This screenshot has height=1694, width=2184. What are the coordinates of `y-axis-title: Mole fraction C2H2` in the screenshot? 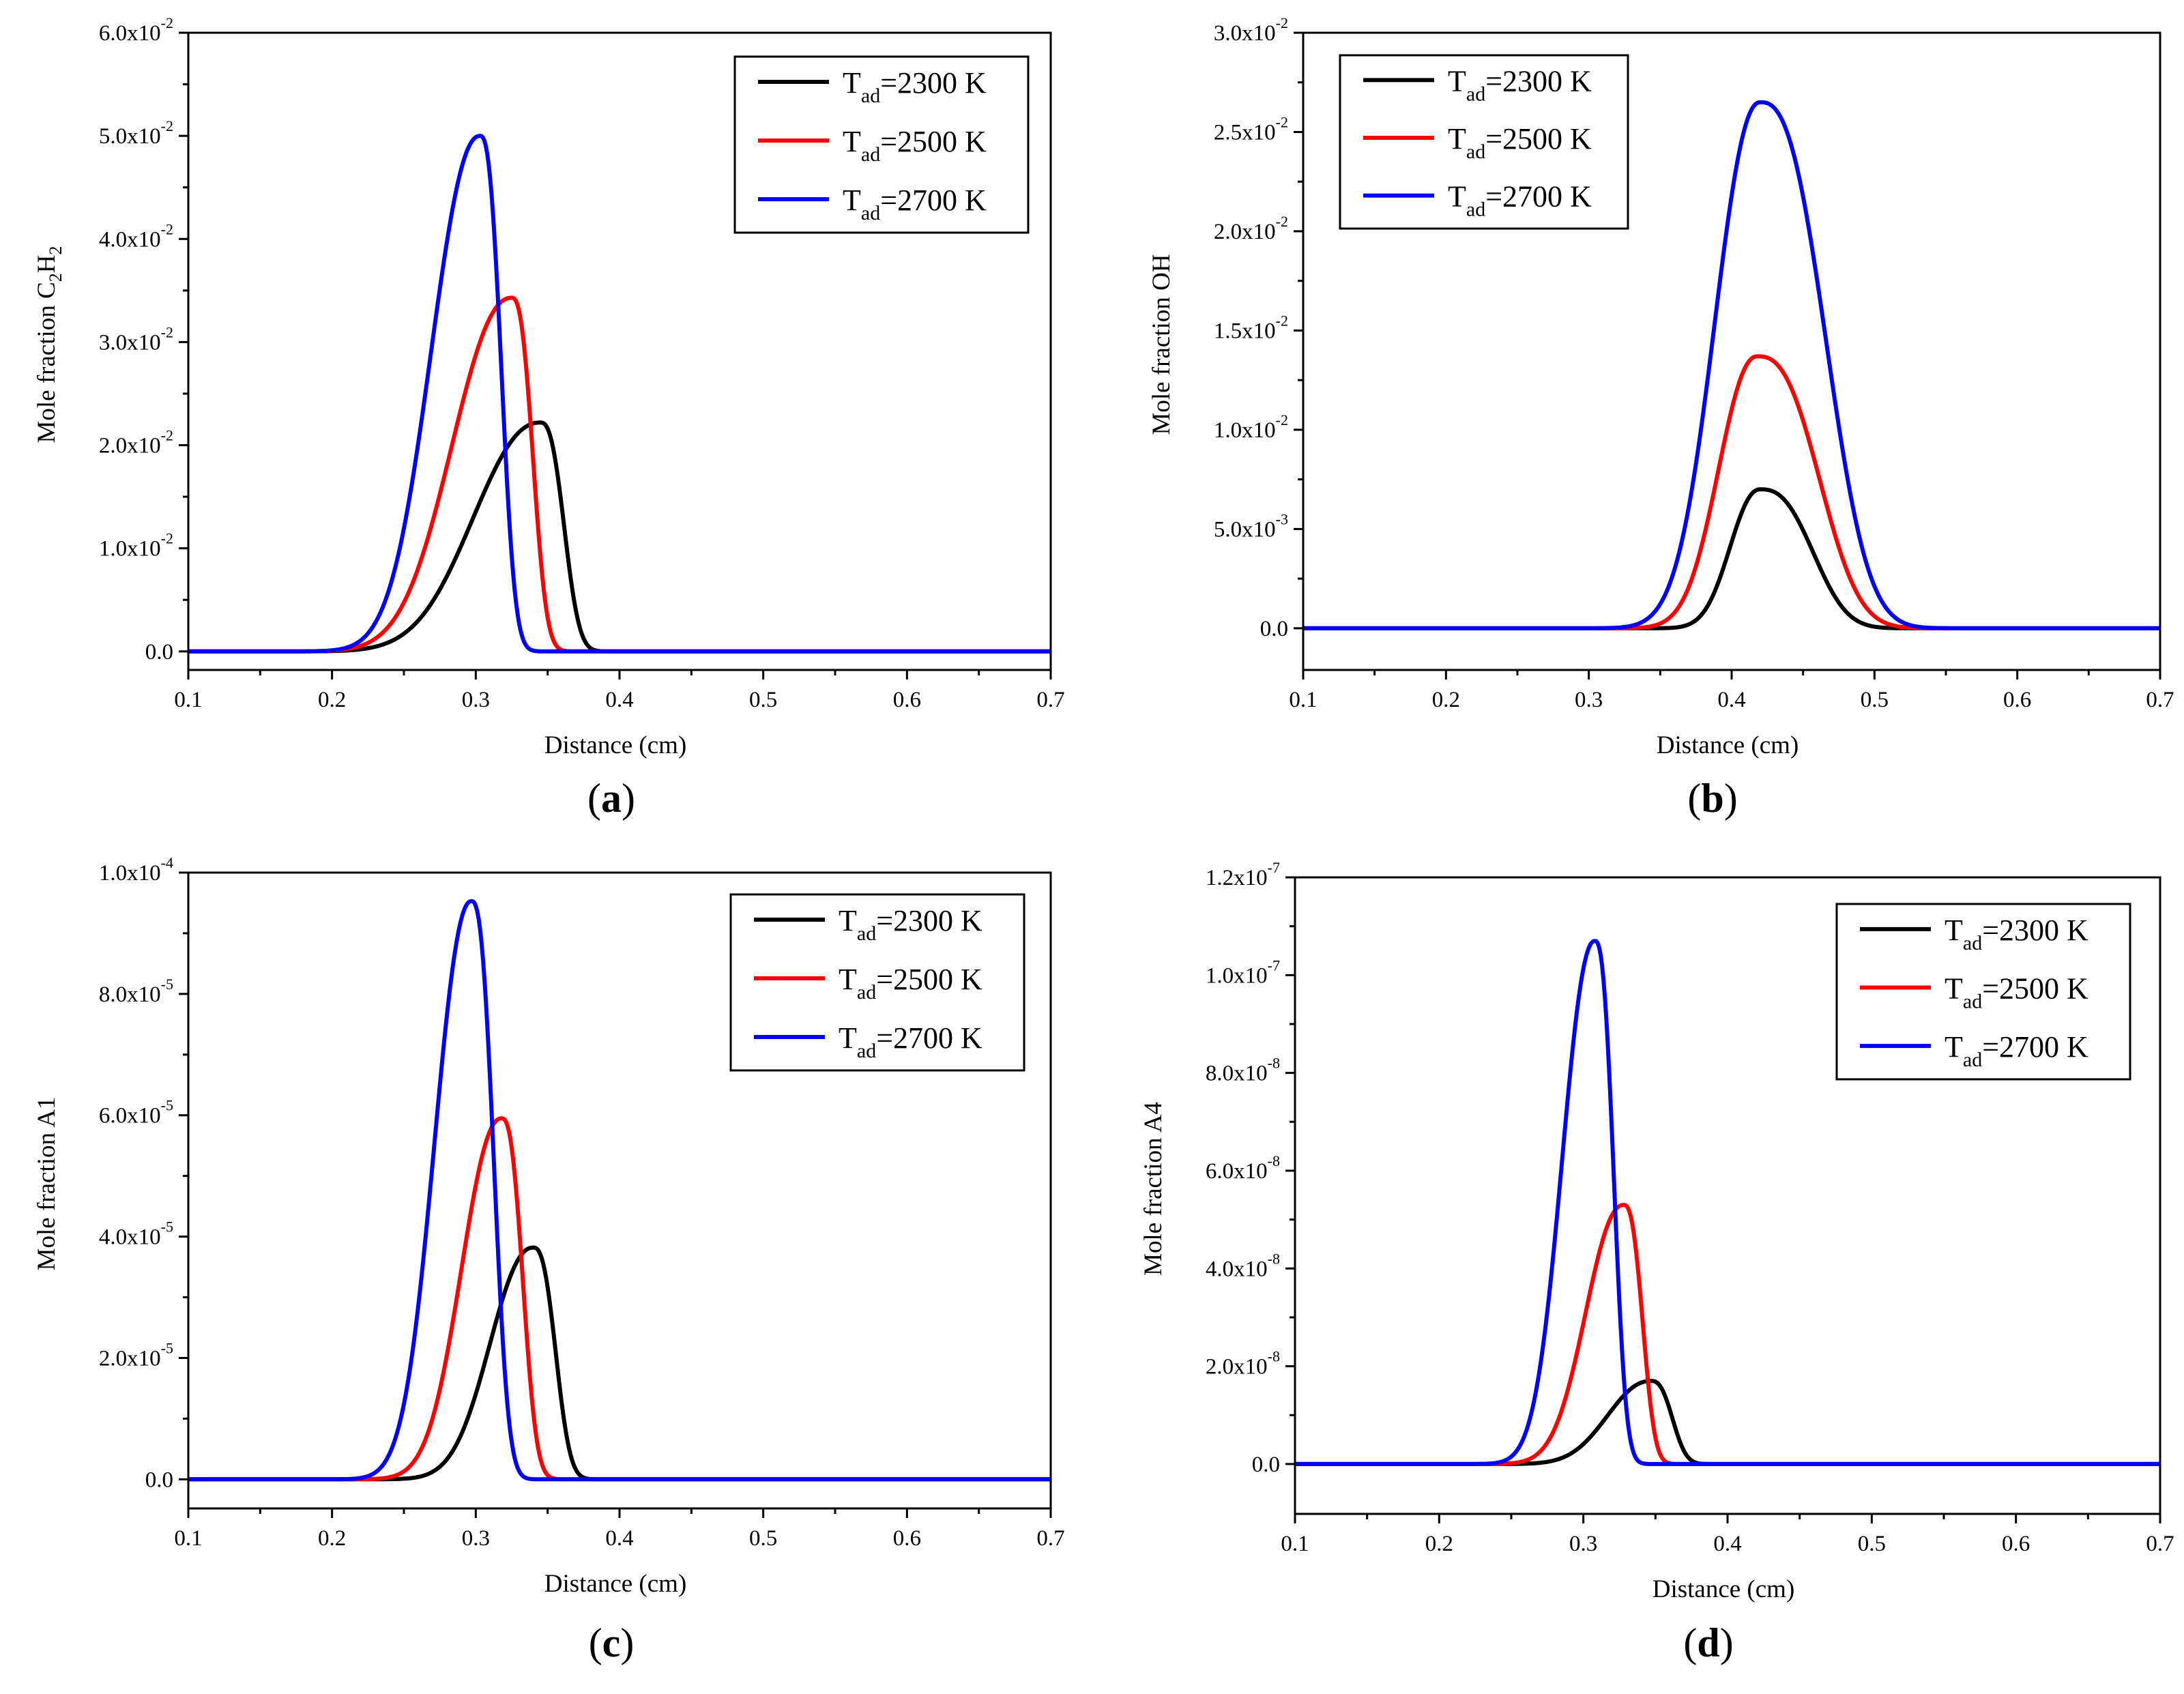 It's located at (49, 344).